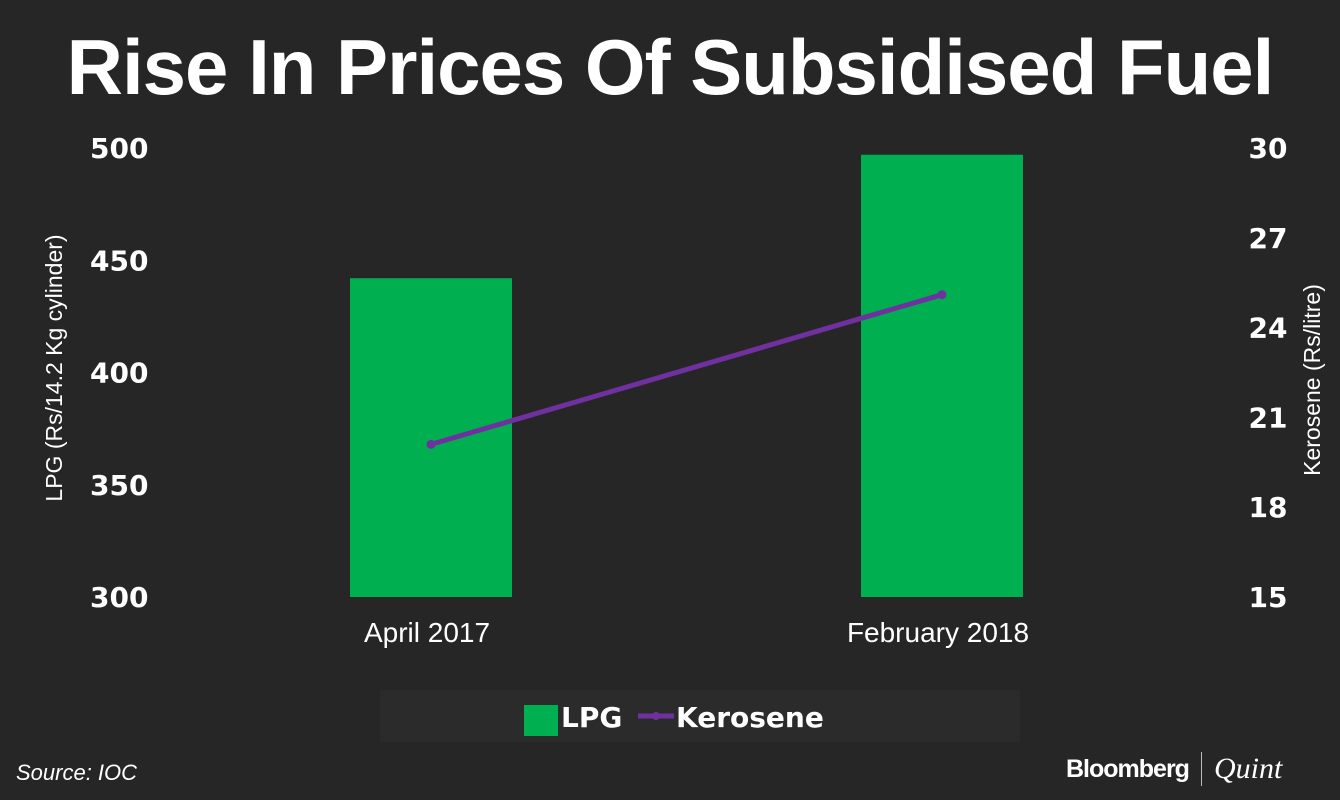 The image size is (1340, 800). What do you see at coordinates (1268, 238) in the screenshot?
I see `y-tick-right: 27` at bounding box center [1268, 238].